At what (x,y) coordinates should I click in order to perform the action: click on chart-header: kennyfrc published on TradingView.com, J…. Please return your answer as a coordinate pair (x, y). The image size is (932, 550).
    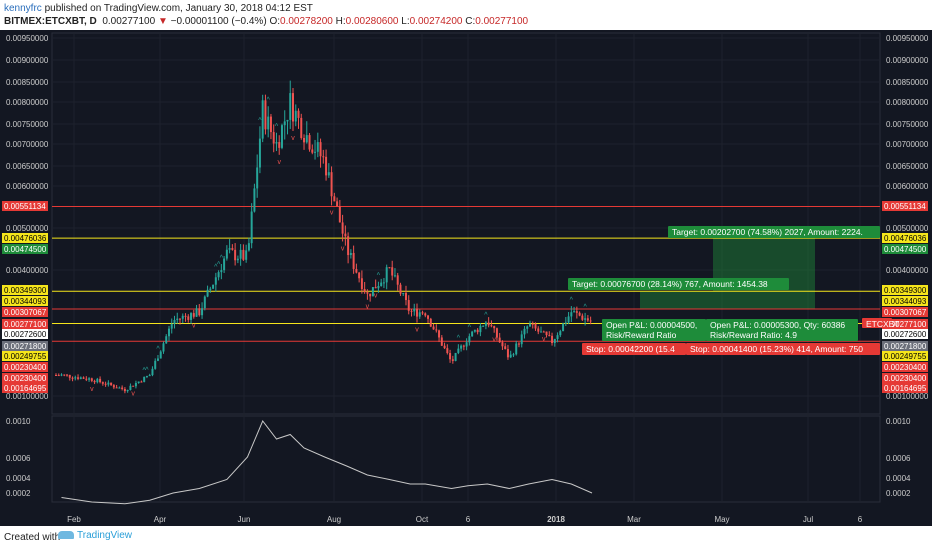
    Looking at the image, I should click on (466, 15).